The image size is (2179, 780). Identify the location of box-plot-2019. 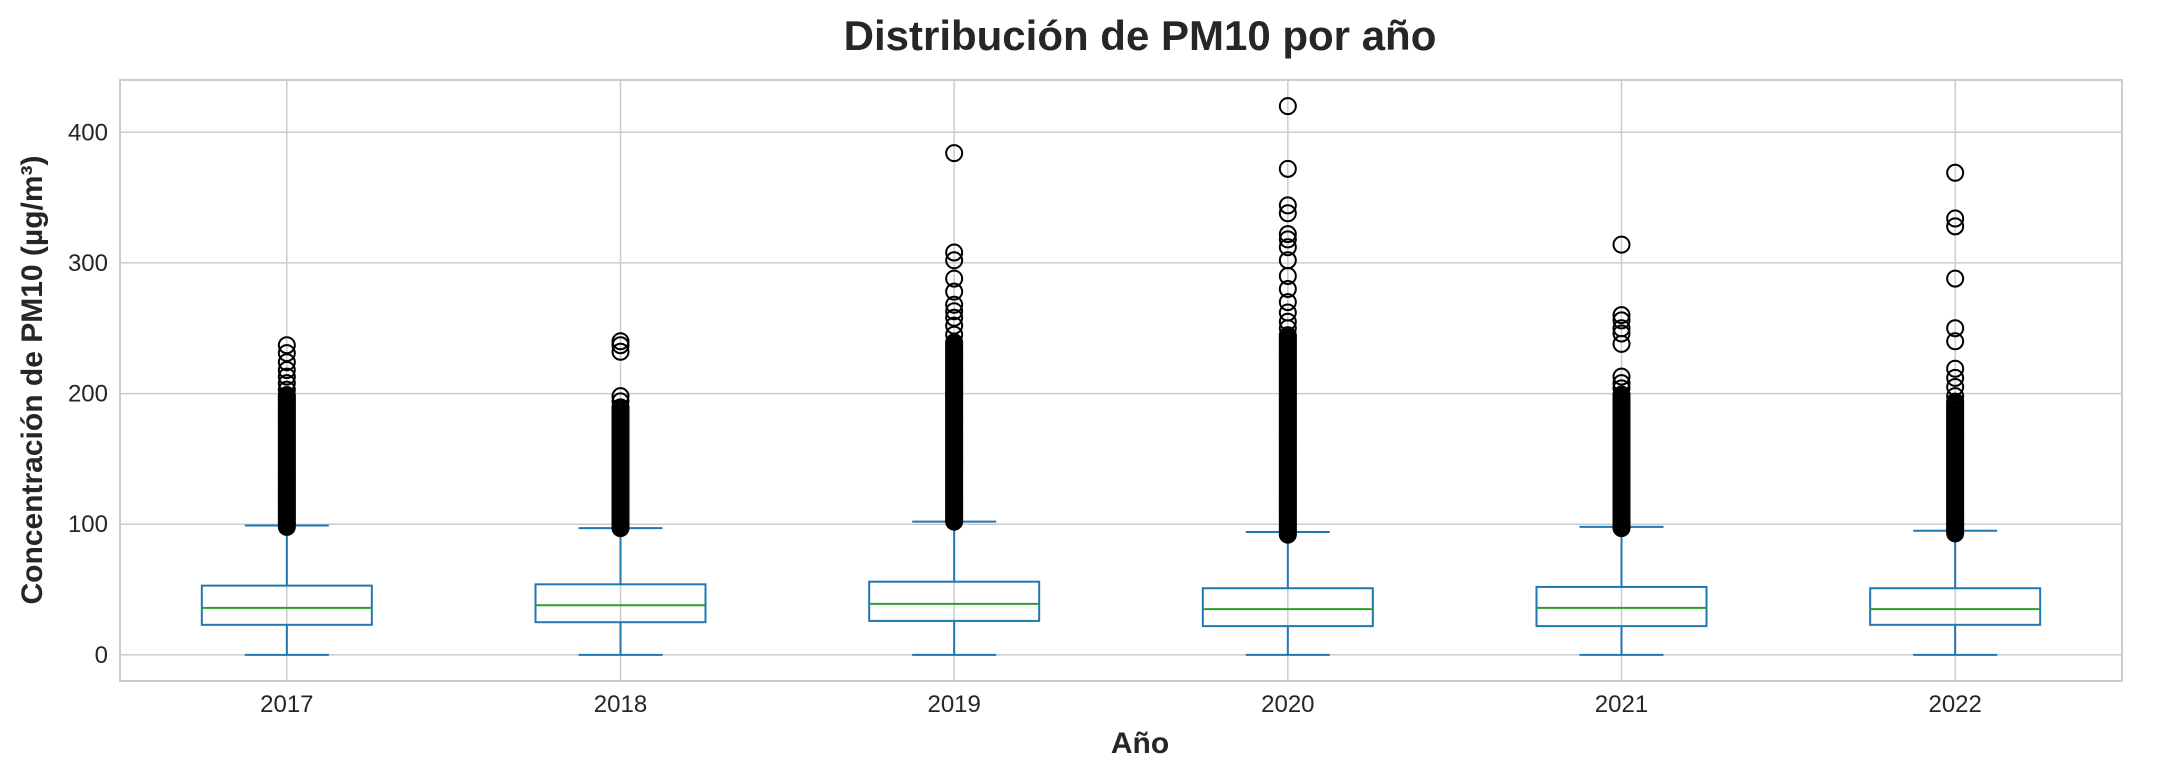
(954, 400).